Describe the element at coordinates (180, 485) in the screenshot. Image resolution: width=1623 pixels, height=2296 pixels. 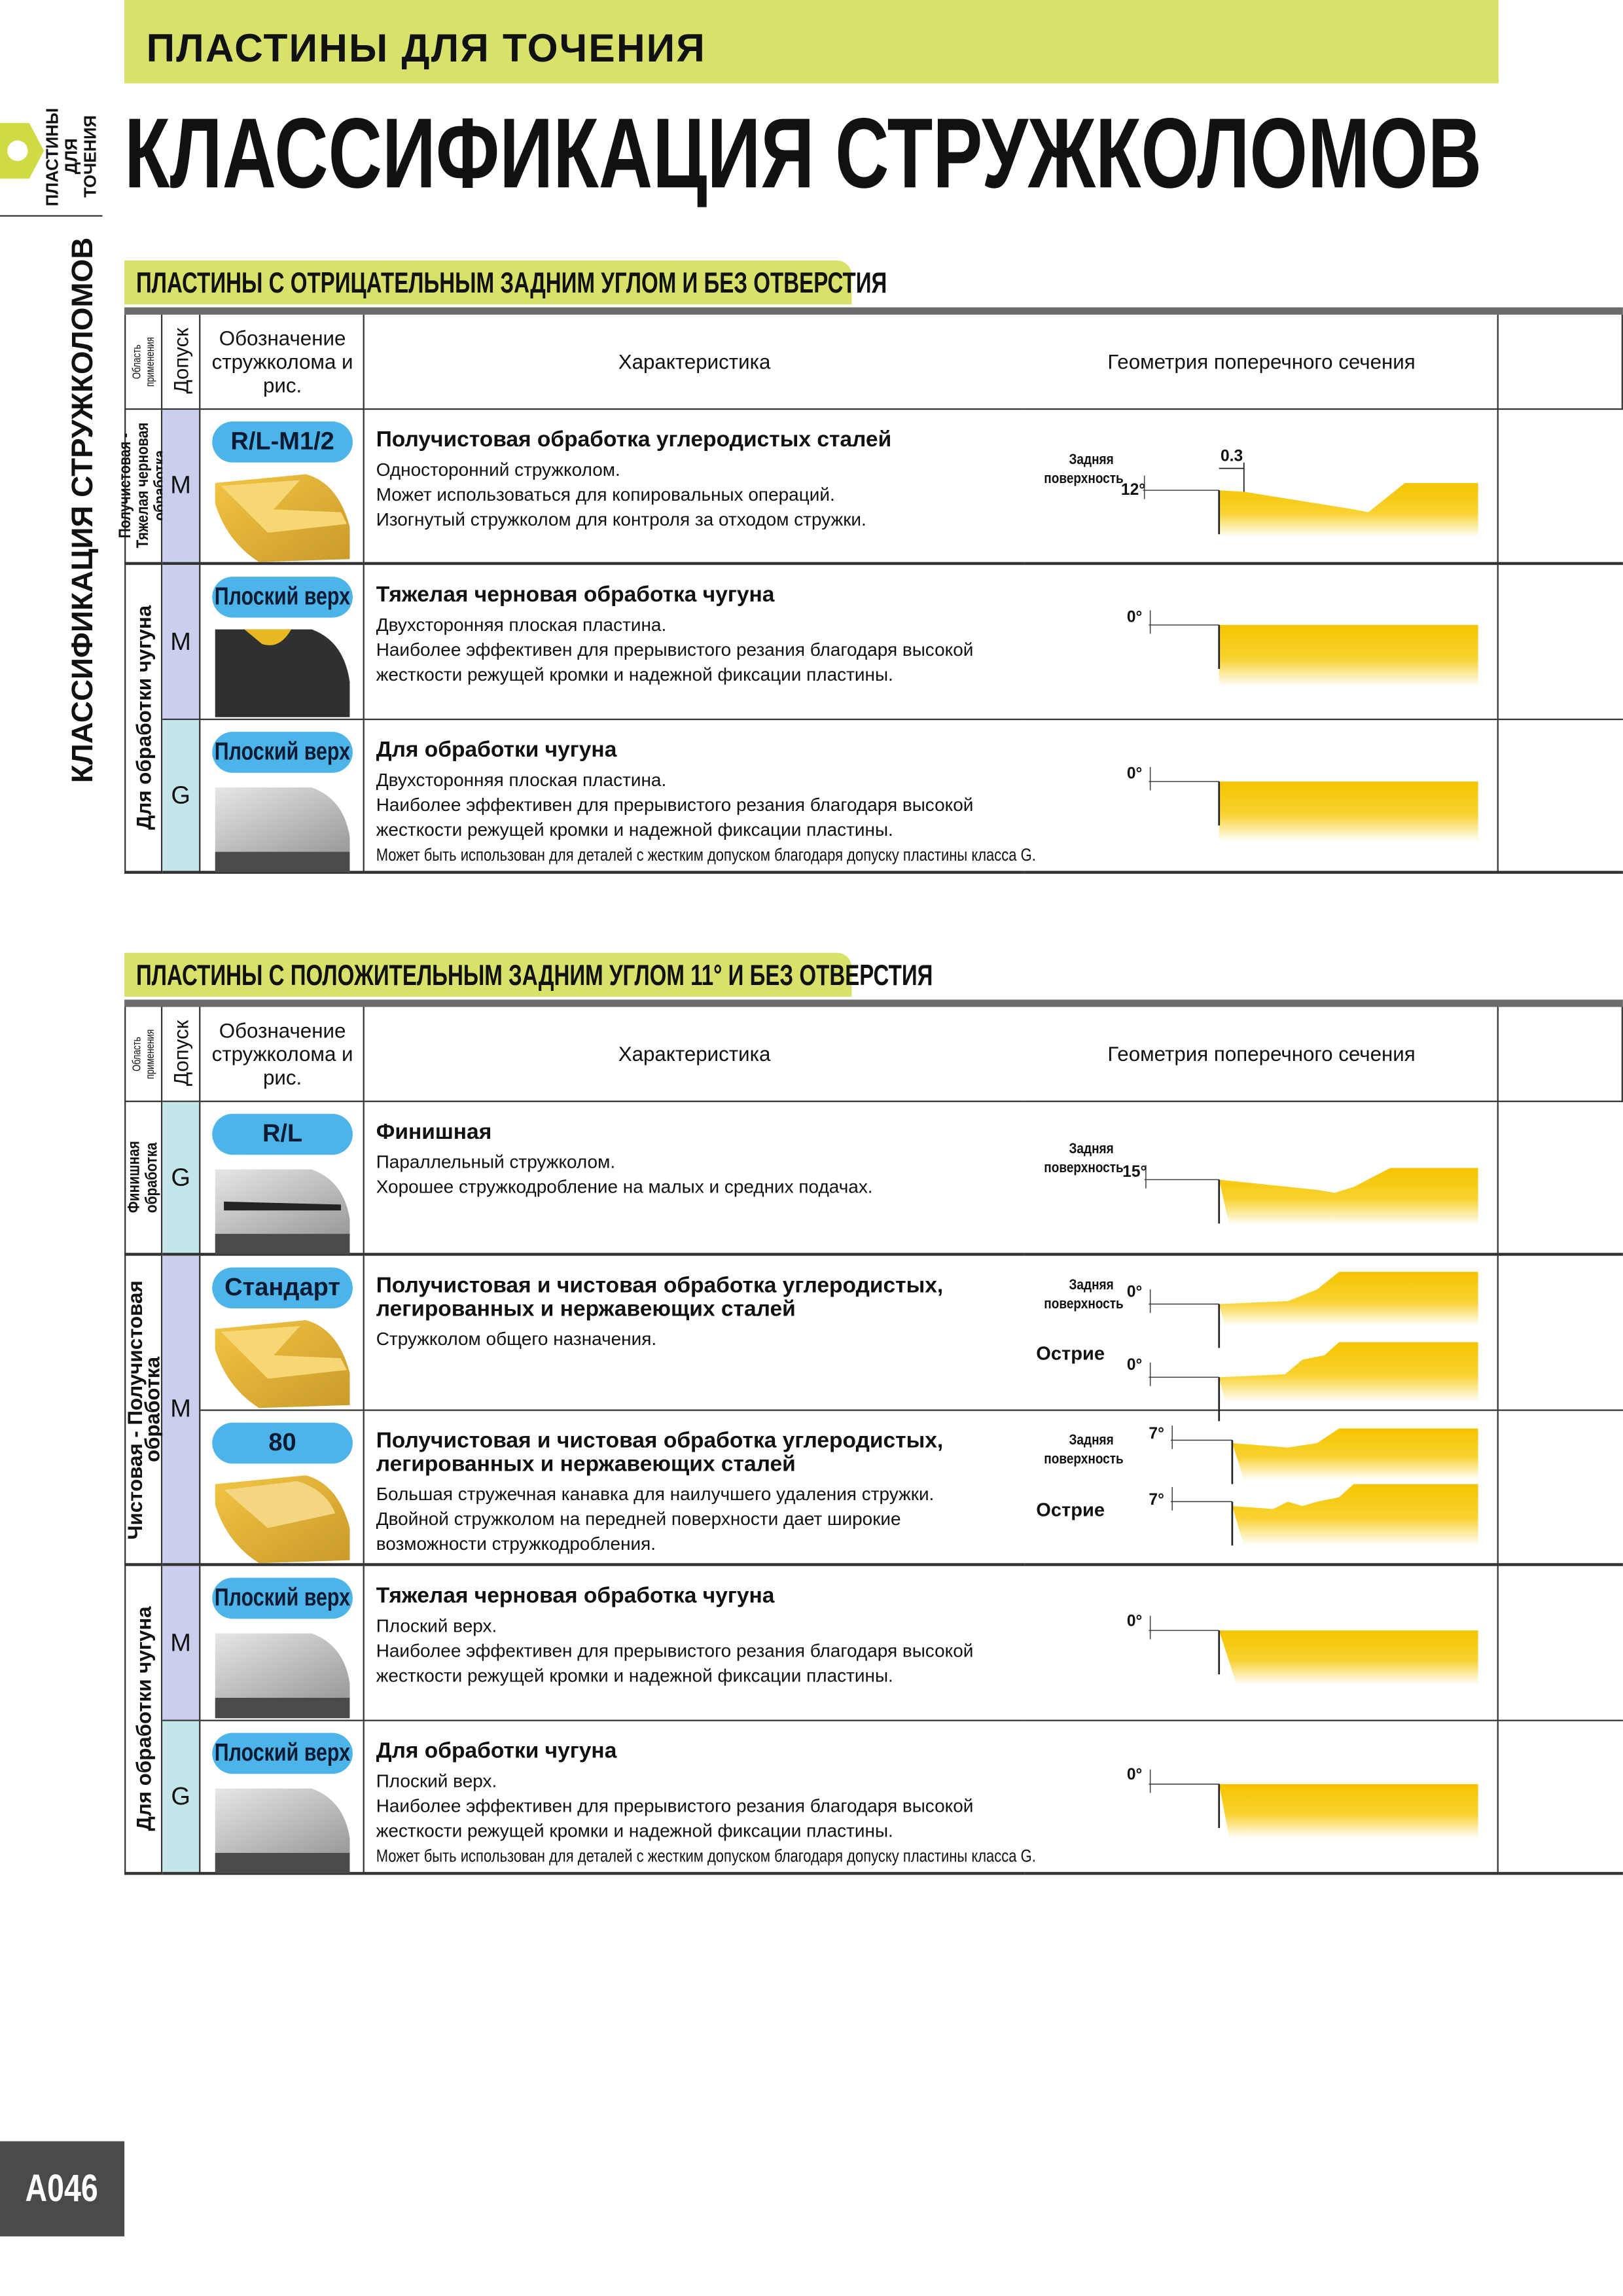
I see `tolerance: M` at that location.